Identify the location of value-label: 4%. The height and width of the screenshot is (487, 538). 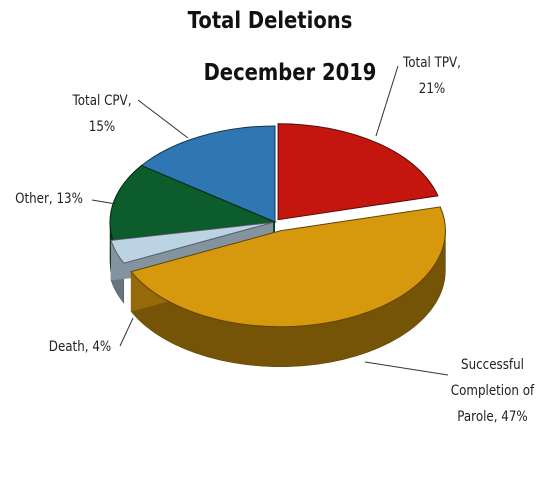
(102, 347).